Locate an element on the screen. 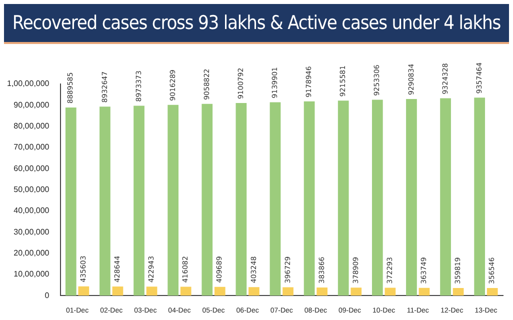  y-tick-label: 70,00,000 is located at coordinates (32, 147).